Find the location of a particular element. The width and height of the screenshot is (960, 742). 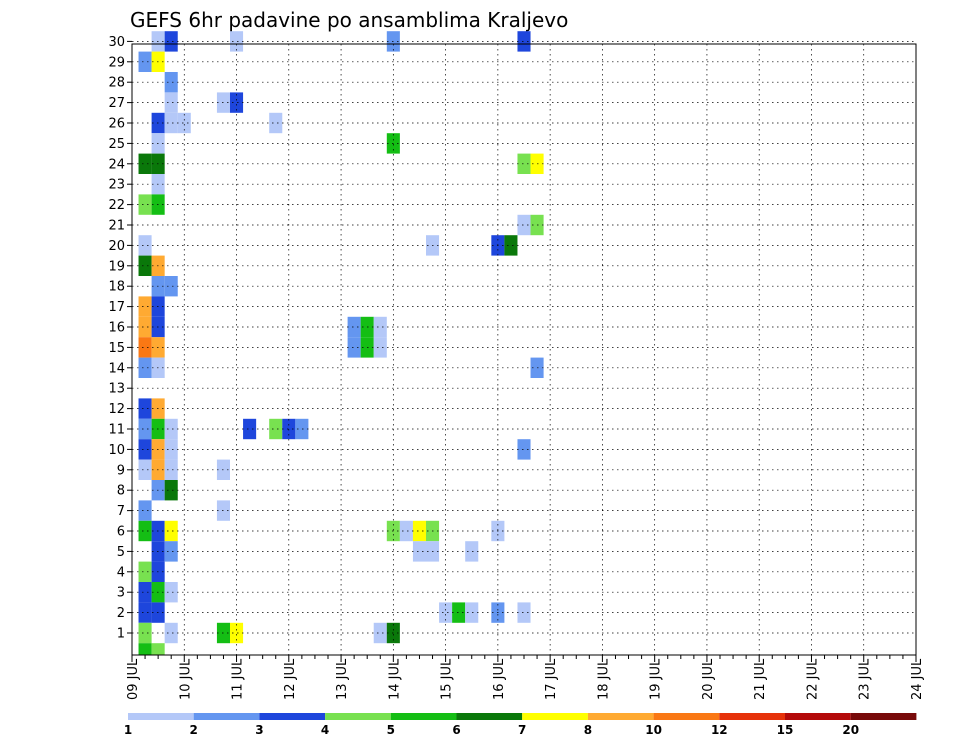

y-tick-label: 18 is located at coordinates (116, 287).